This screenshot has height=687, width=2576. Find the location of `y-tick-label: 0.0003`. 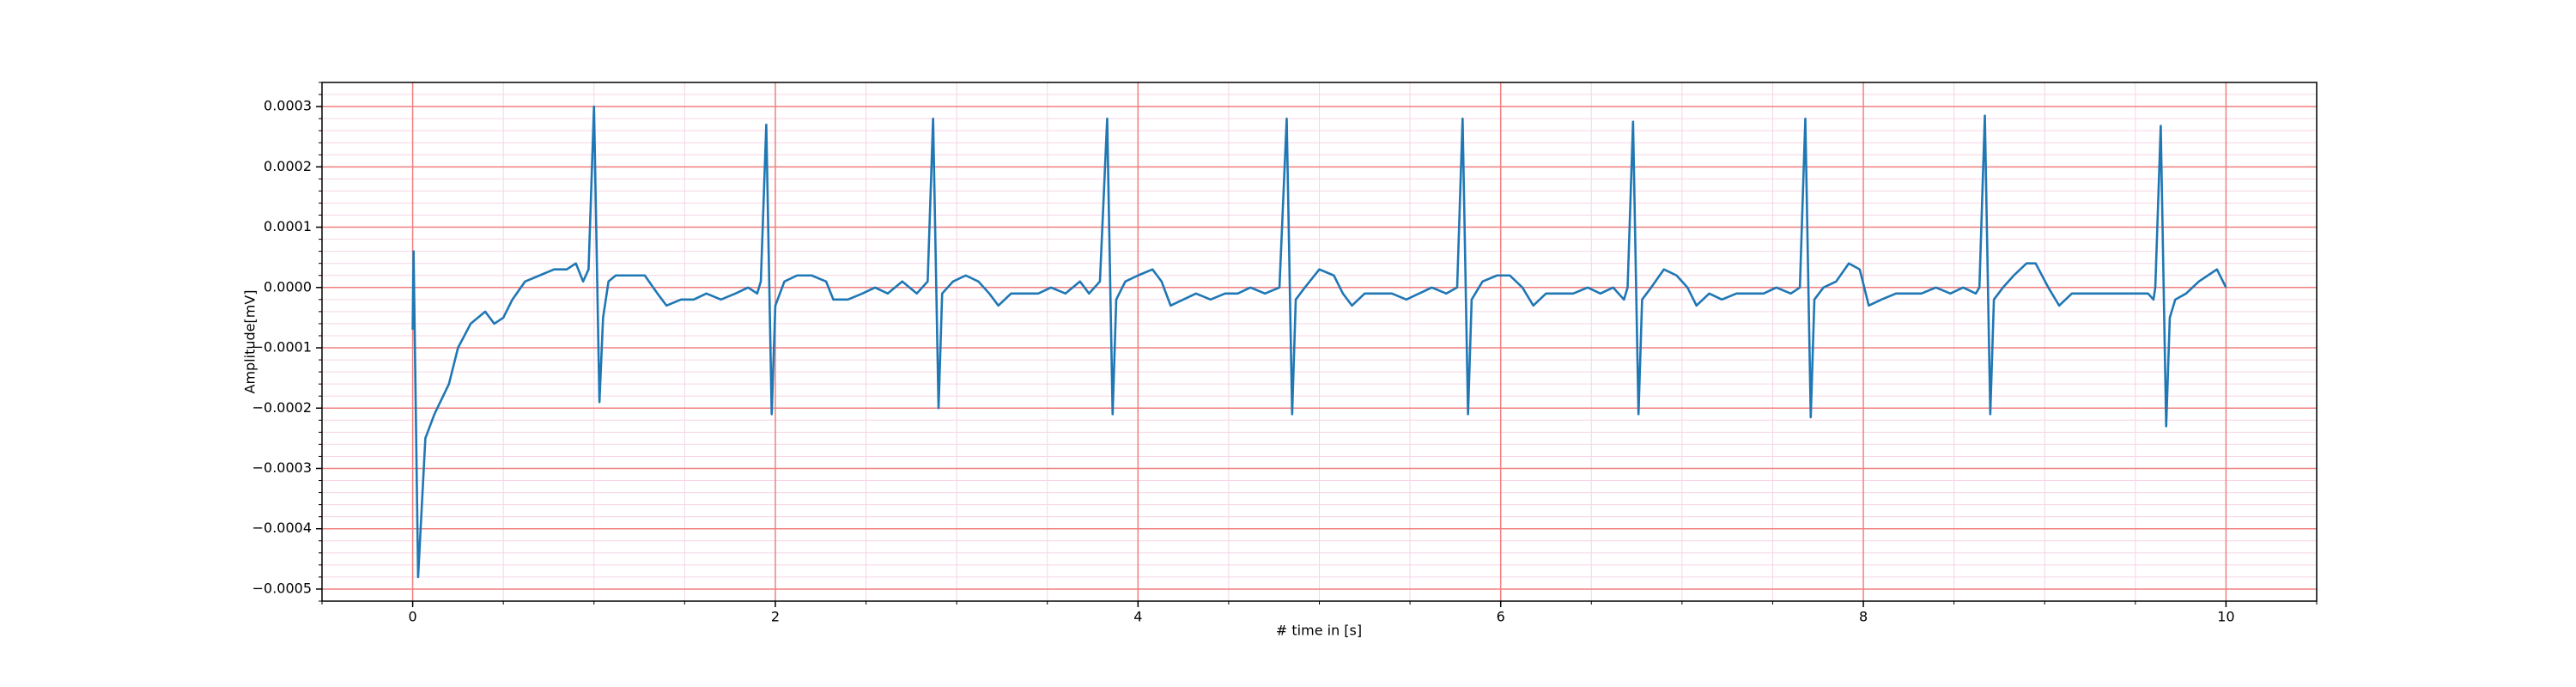

y-tick-label: 0.0003 is located at coordinates (288, 106).